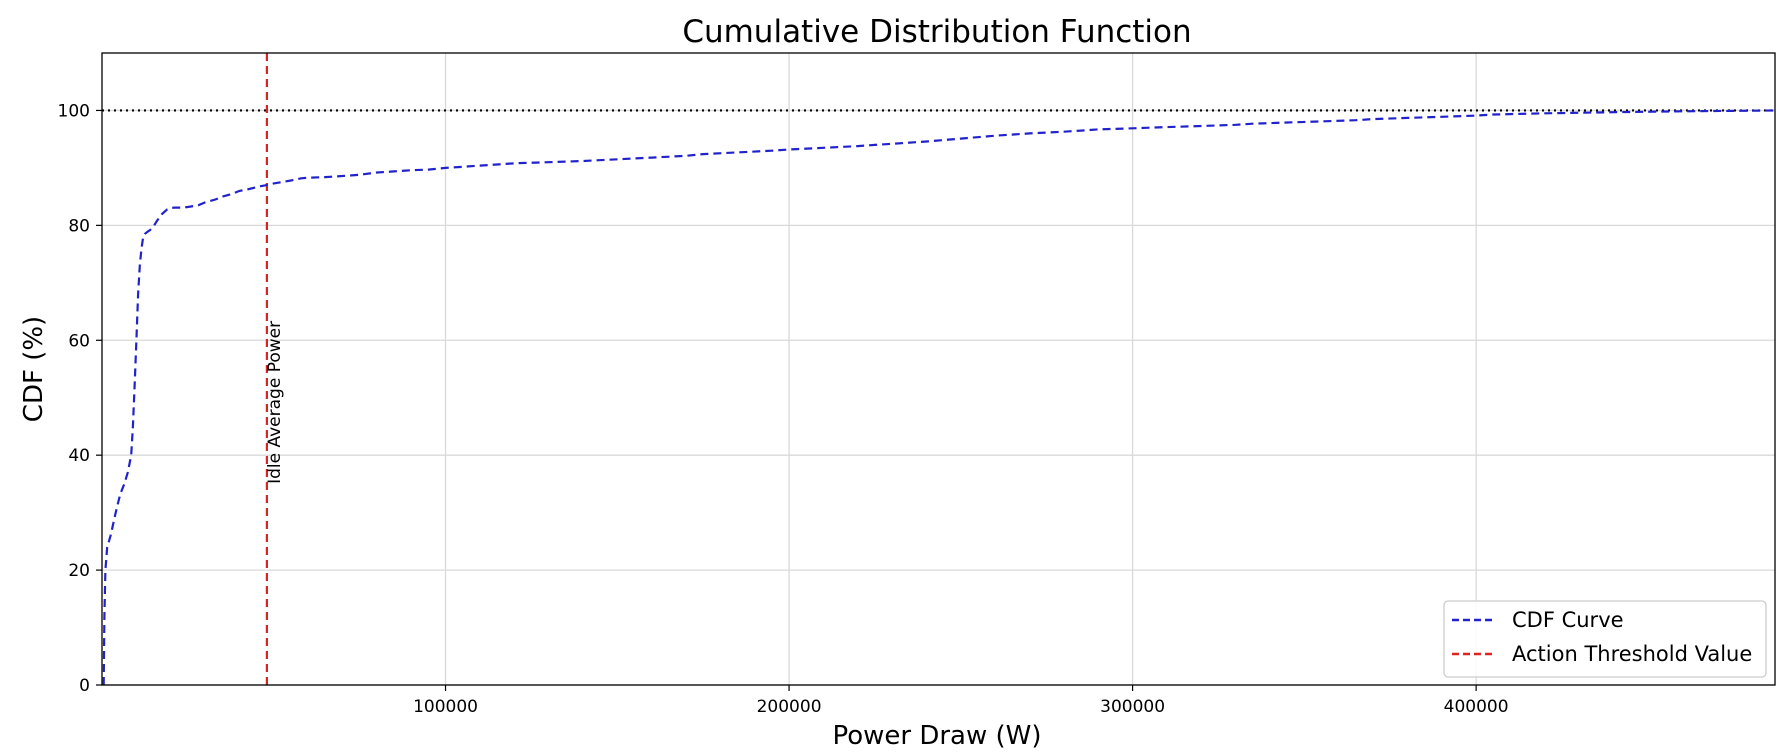 This screenshot has width=1781, height=754. I want to click on y-tick-label: 0, so click(84, 686).